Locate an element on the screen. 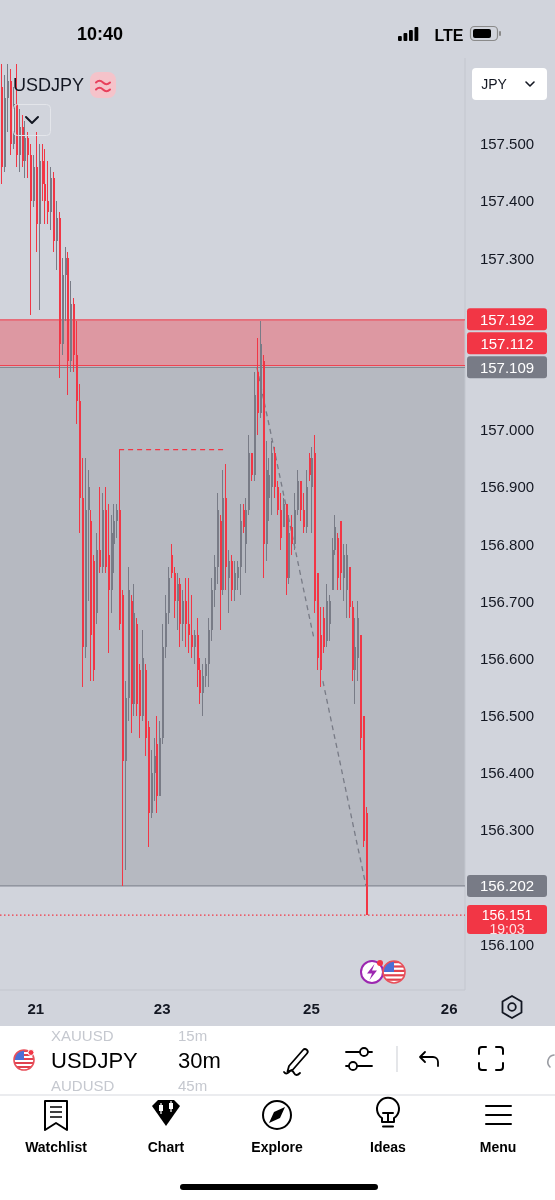  y-tick-label: 156.400 is located at coordinates (507, 773).